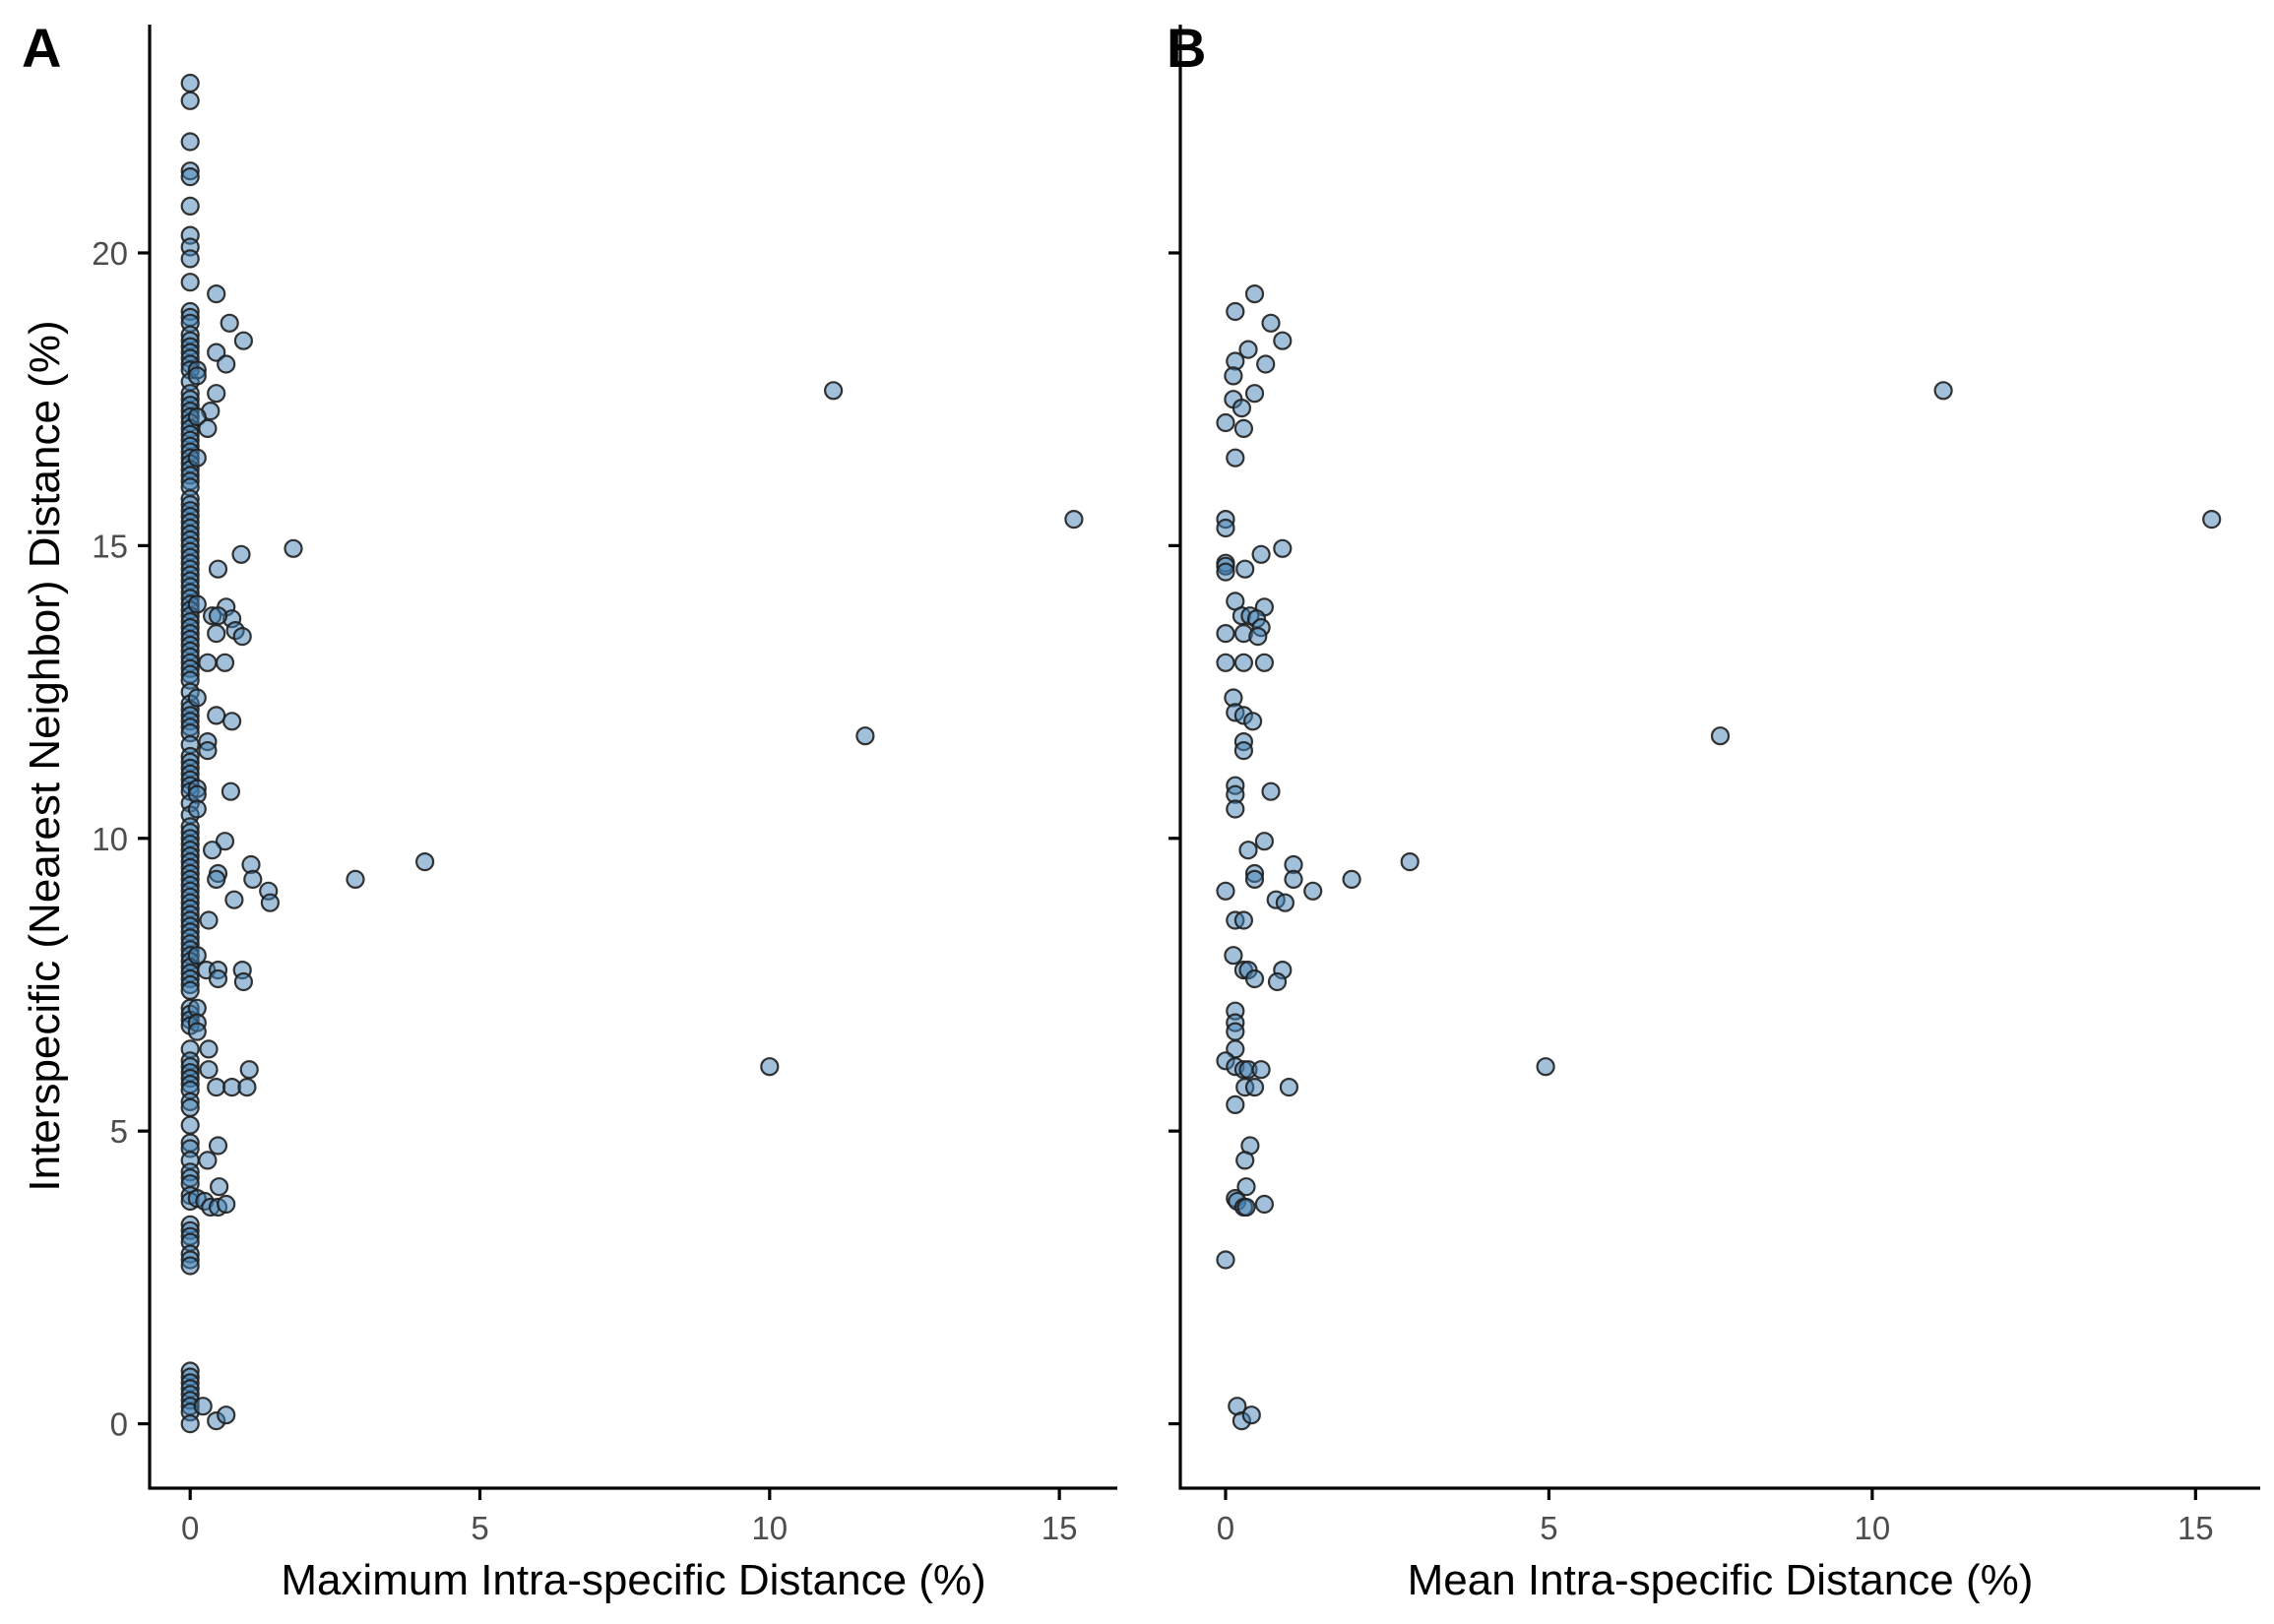  Describe the element at coordinates (1060, 1528) in the screenshot. I see `panel-a-x-tick-label: 15` at that location.